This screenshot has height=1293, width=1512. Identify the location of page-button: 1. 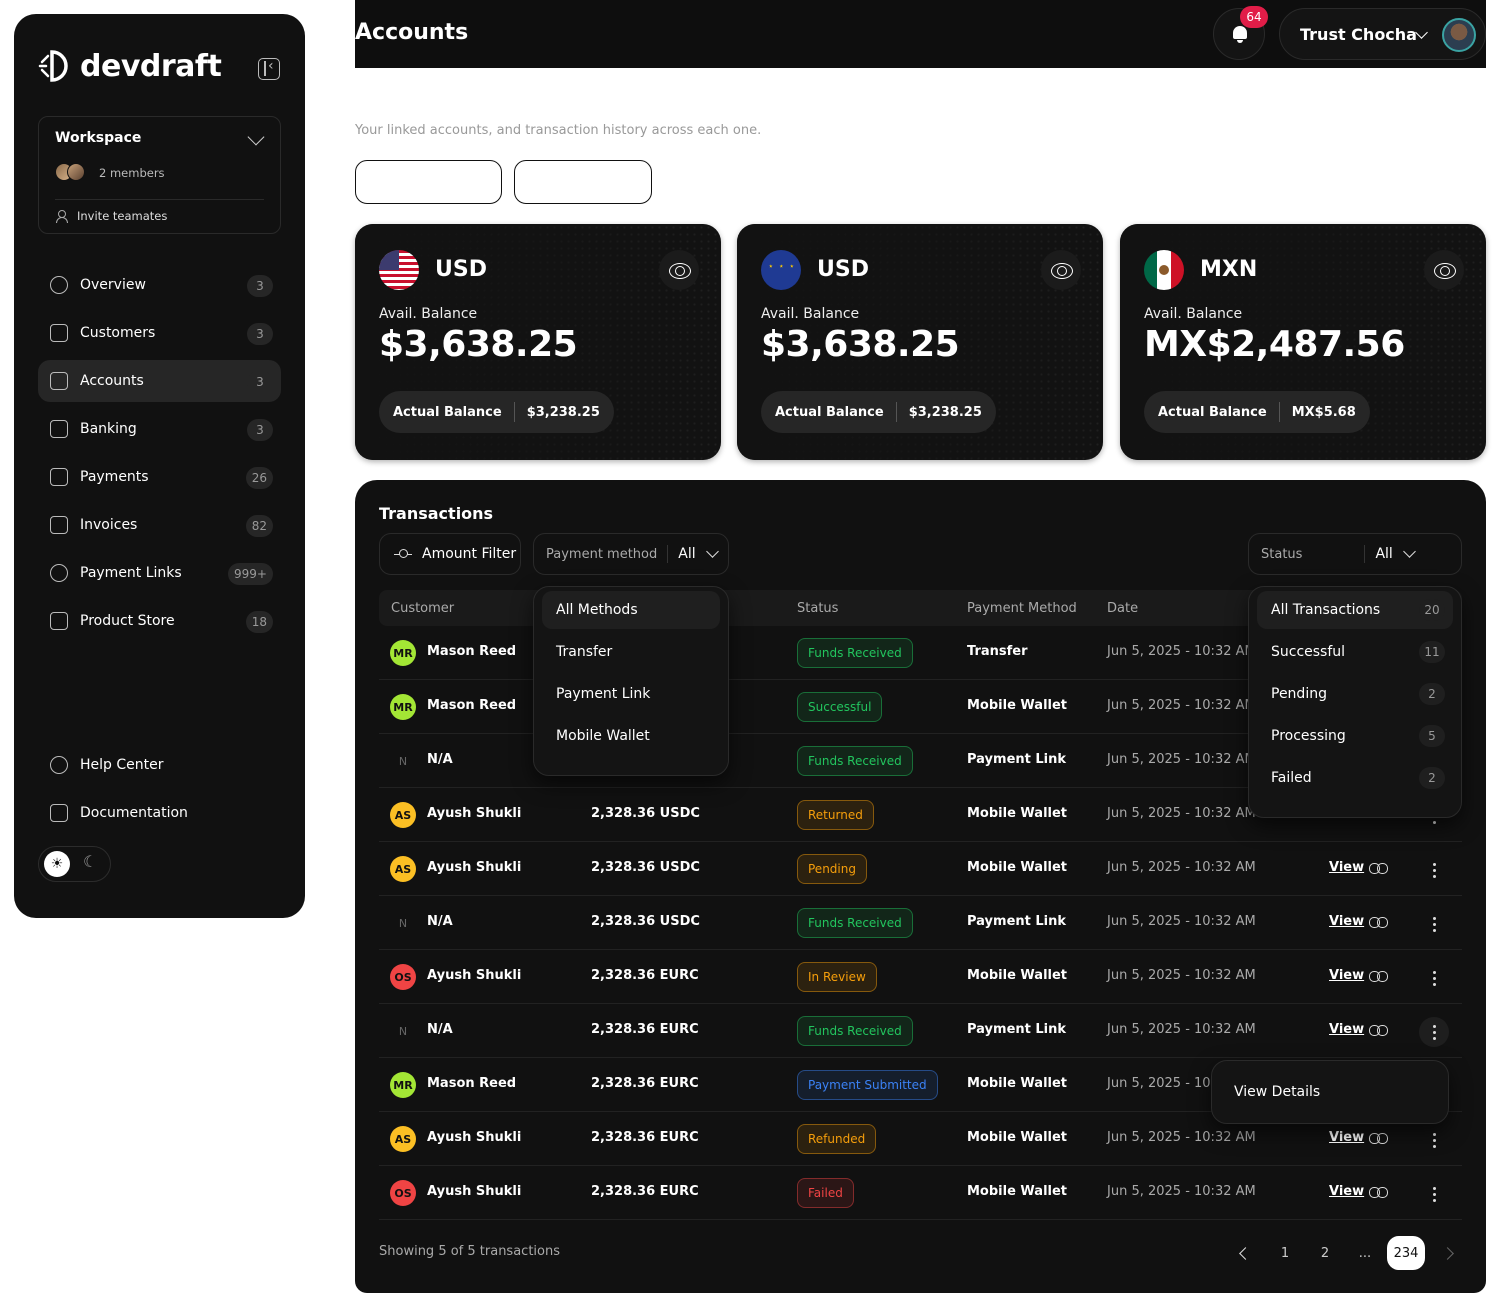
(1285, 1253).